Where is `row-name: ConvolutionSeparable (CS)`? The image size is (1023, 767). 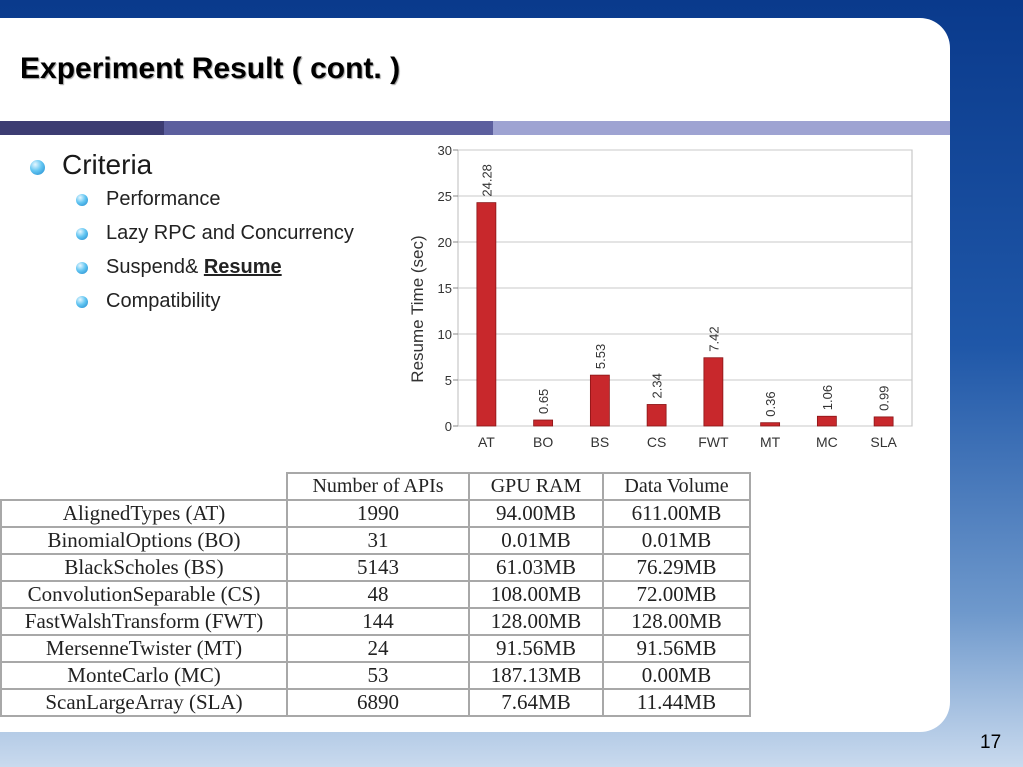 row-name: ConvolutionSeparable (CS) is located at coordinates (144, 594).